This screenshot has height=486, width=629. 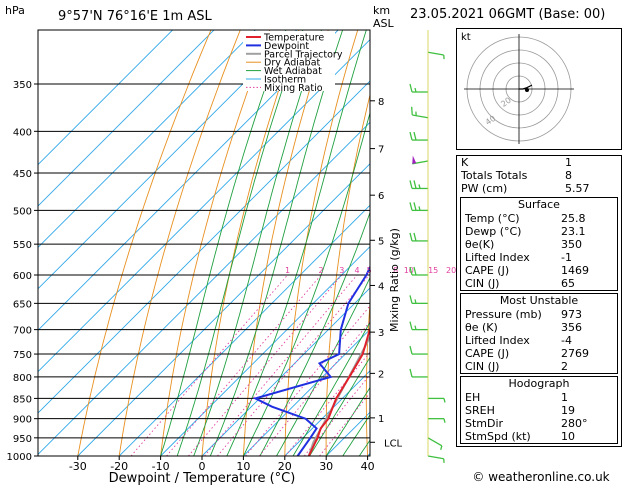 I want to click on pressure-tick-label: 800, so click(x=22, y=378).